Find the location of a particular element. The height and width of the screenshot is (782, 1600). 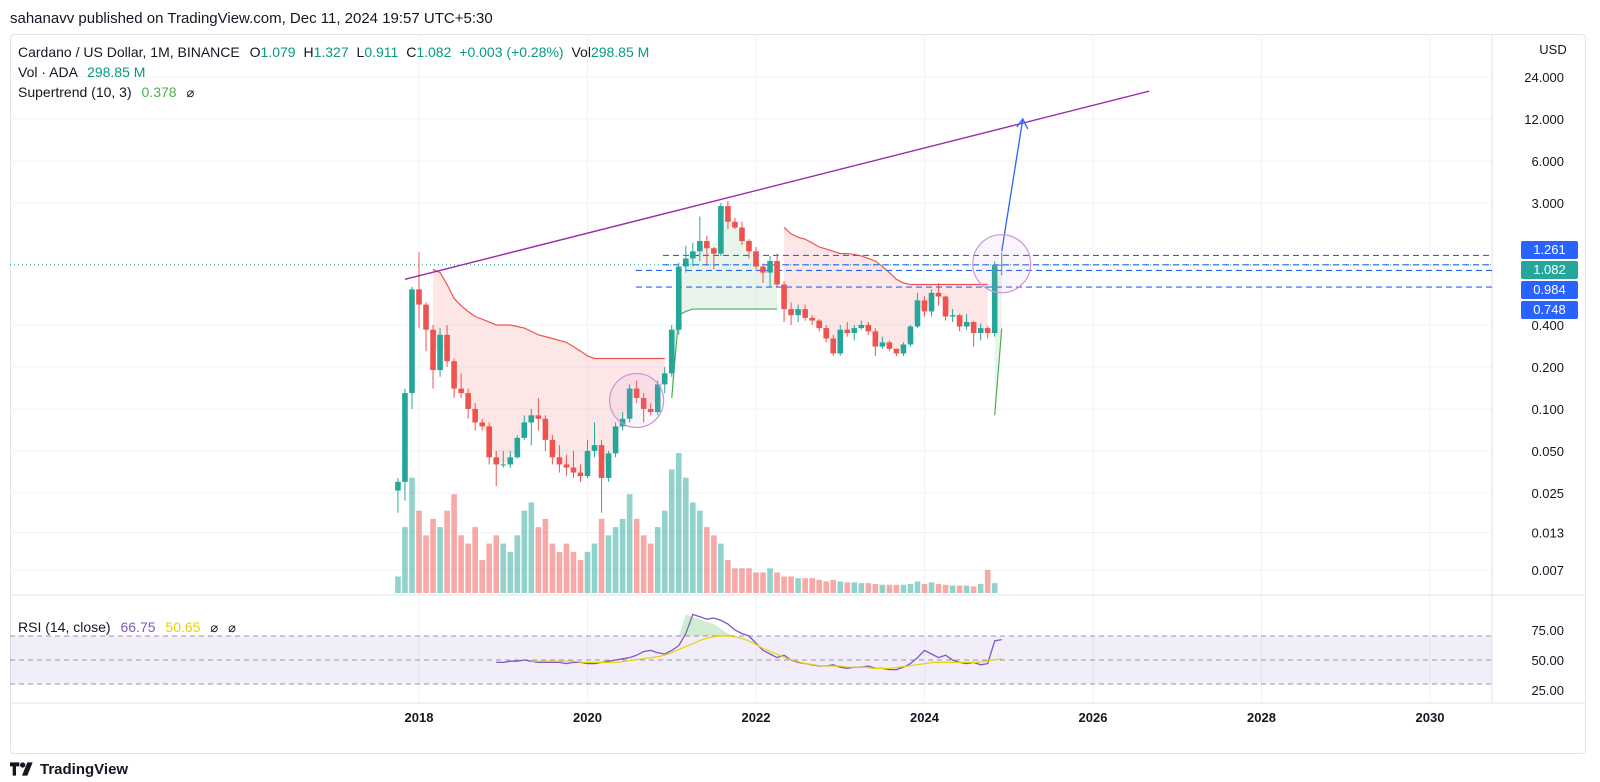

rsi-label: RSI (14, close) is located at coordinates (64, 627).